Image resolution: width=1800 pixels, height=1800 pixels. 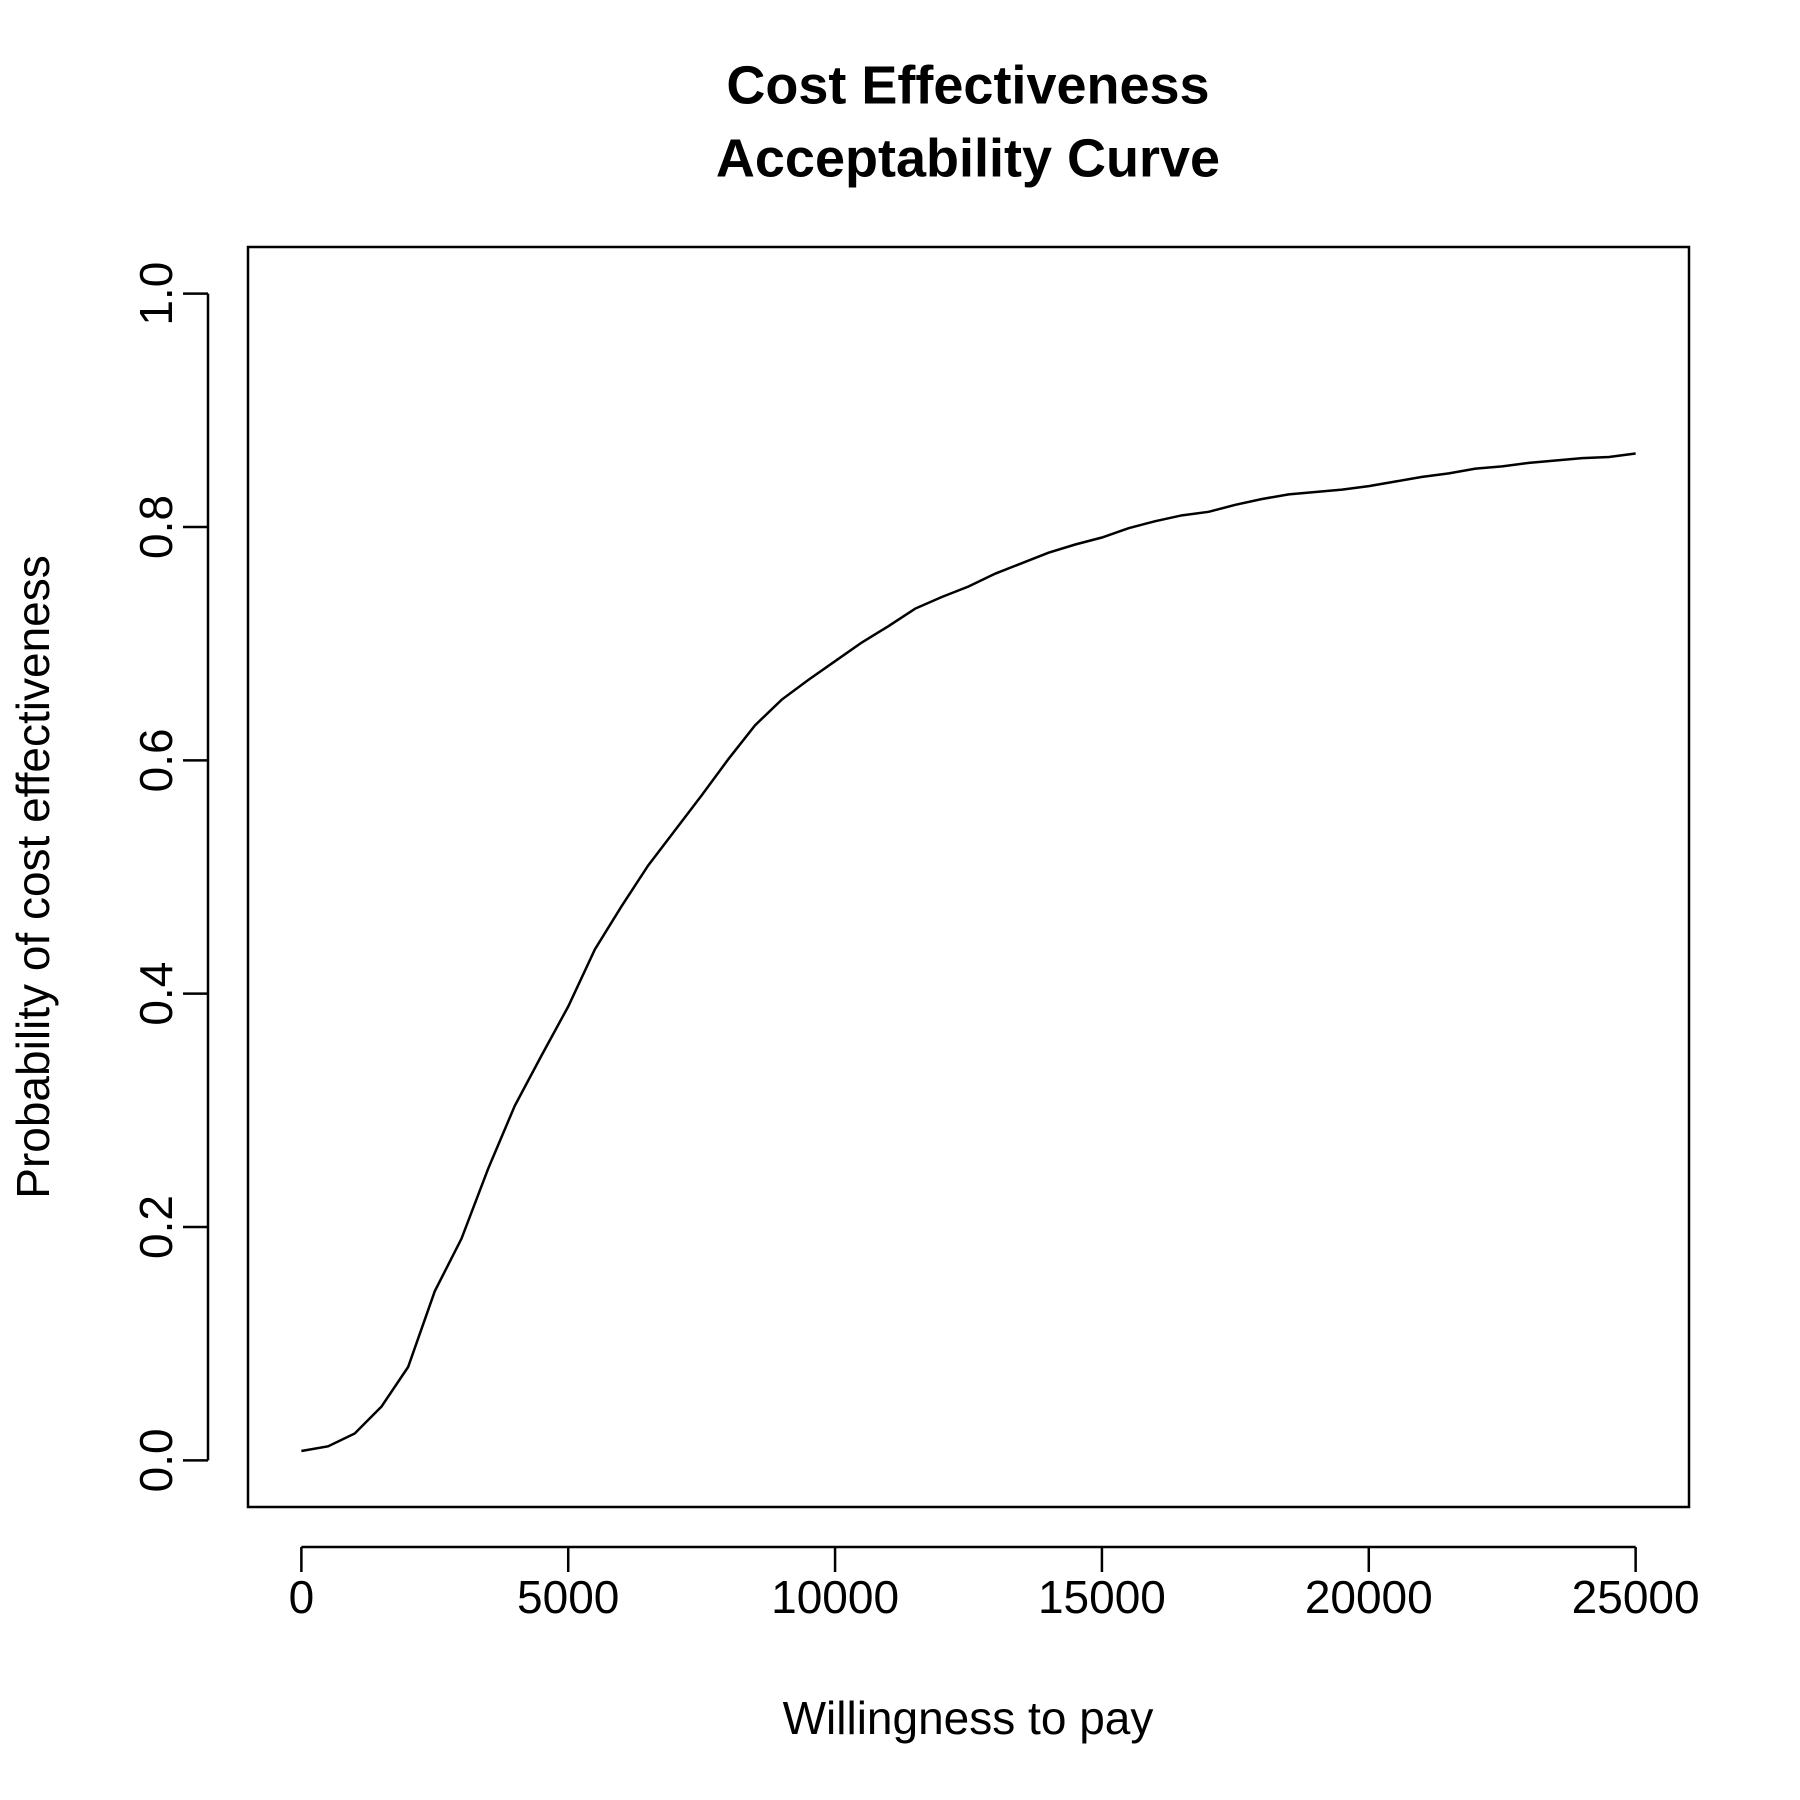 I want to click on y-tick-label: 1.0, so click(x=156, y=294).